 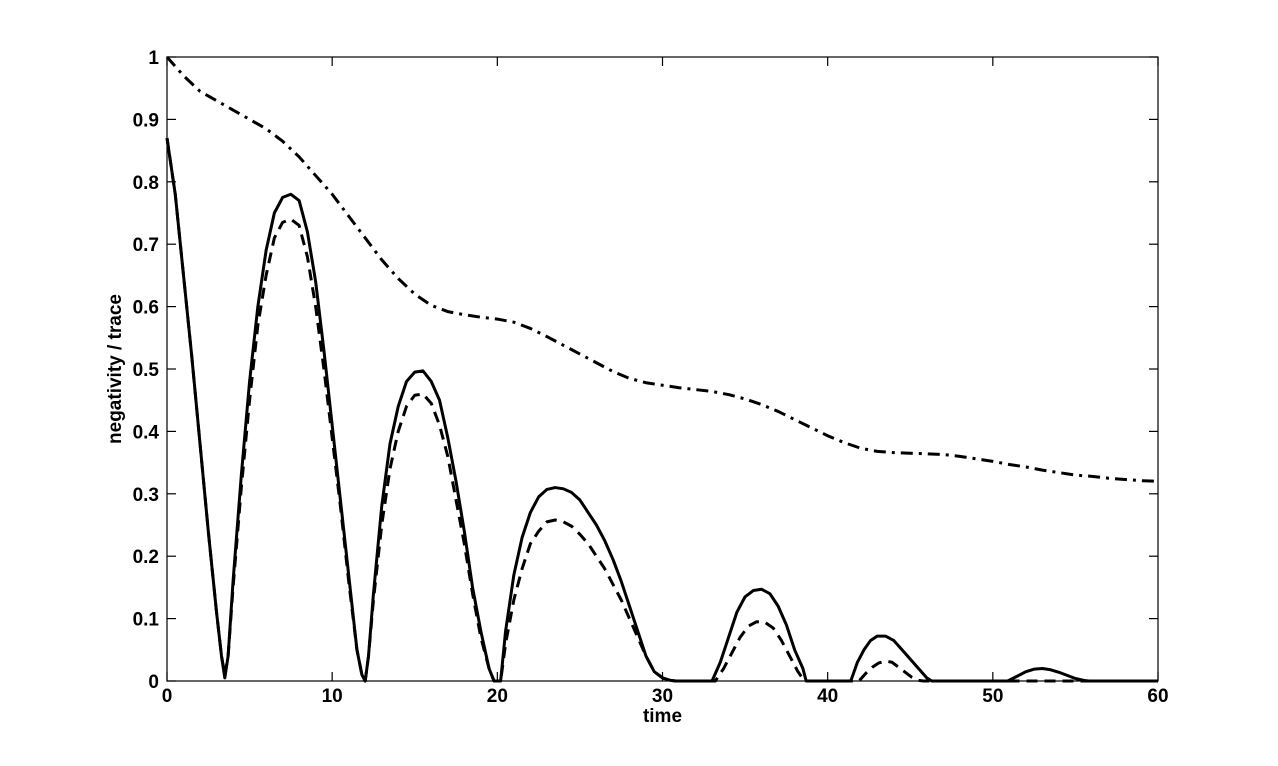 What do you see at coordinates (115, 369) in the screenshot?
I see `y-axis-label: negativity / trace` at bounding box center [115, 369].